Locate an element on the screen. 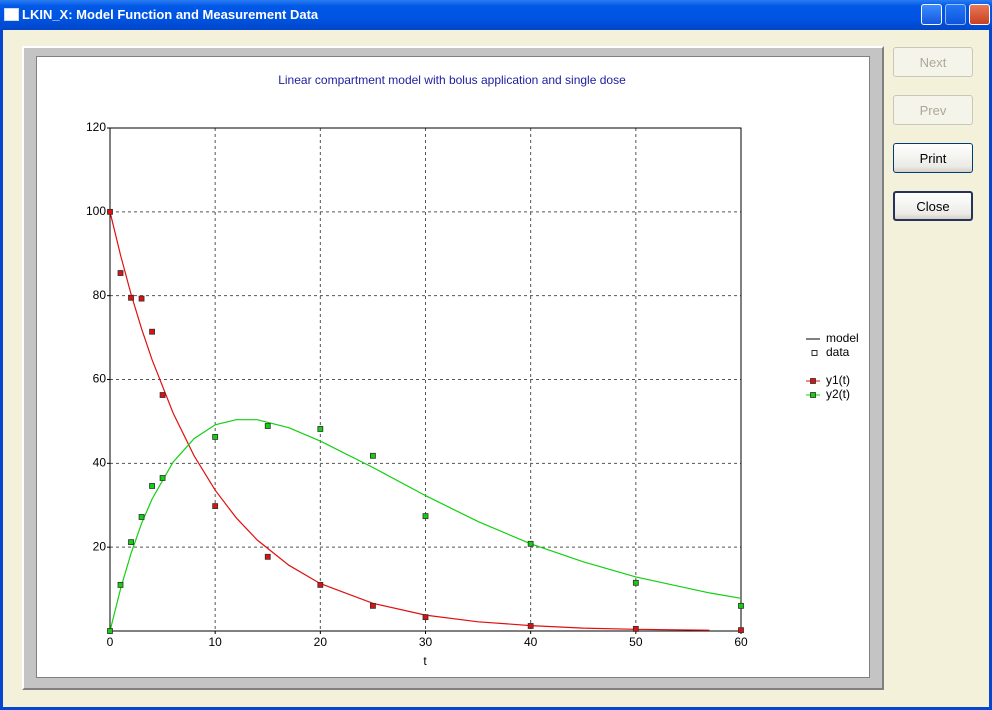 This screenshot has height=710, width=992. y-tick-label: 40 is located at coordinates (100, 463).